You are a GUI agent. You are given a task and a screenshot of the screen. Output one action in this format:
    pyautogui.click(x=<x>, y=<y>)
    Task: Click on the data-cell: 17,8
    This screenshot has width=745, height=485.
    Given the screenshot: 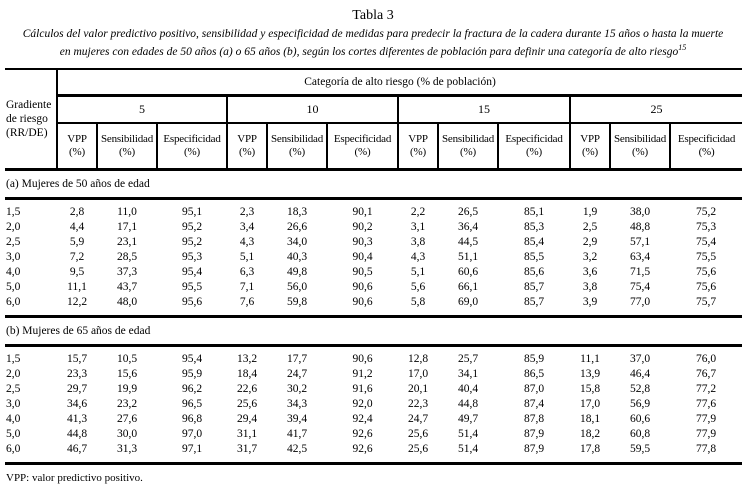 What is the action you would take?
    pyautogui.click(x=590, y=449)
    